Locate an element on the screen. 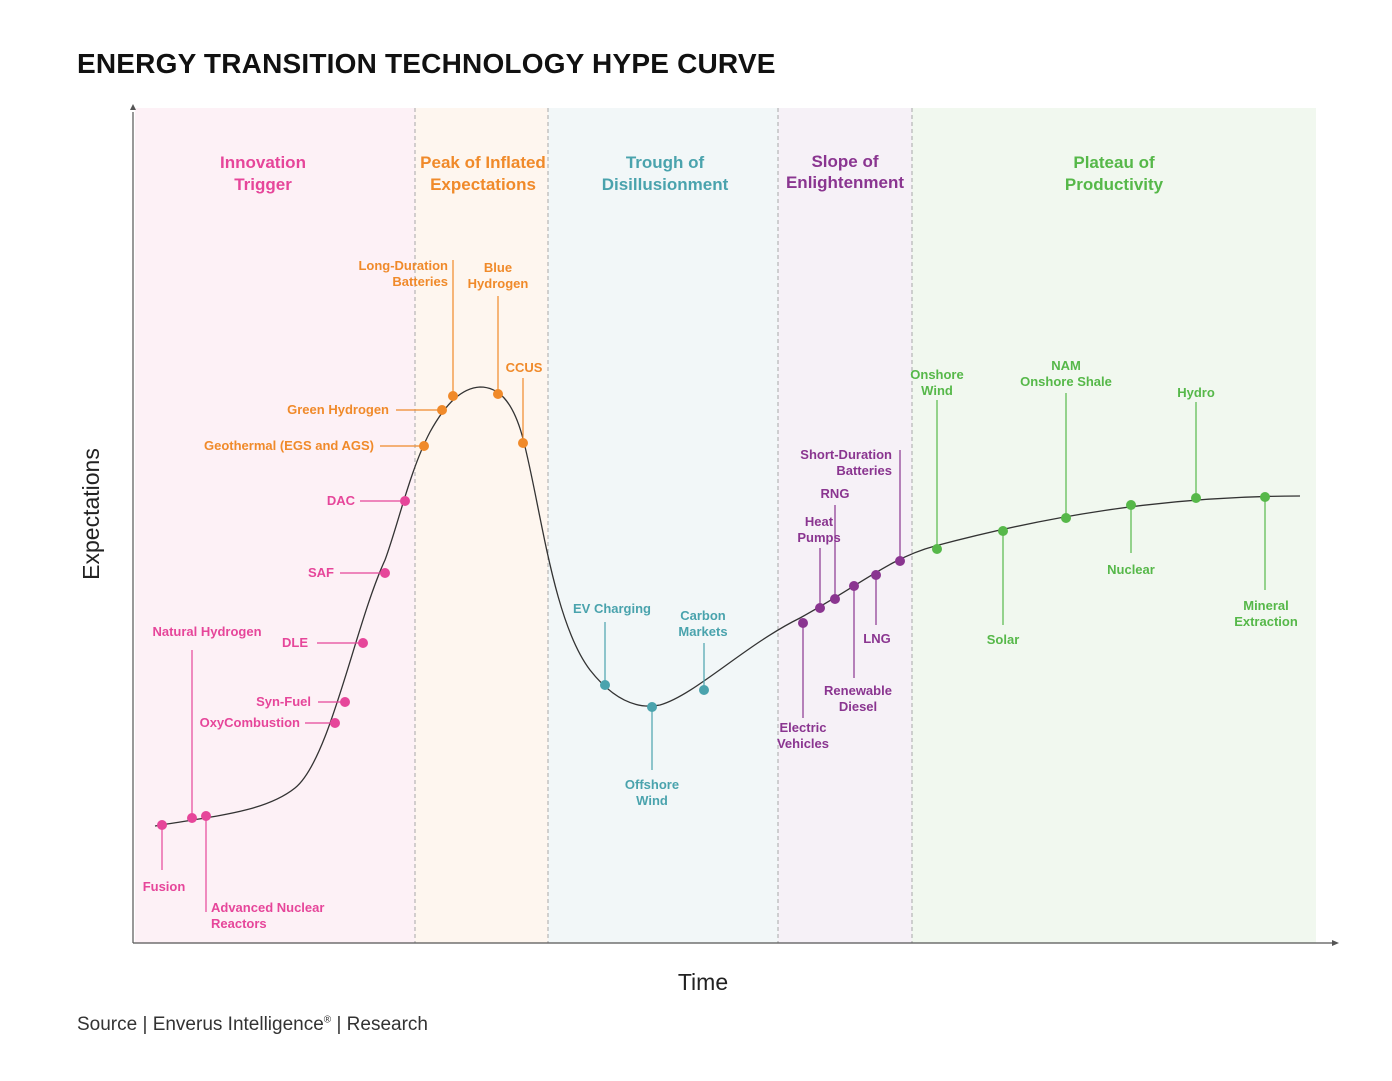 The width and height of the screenshot is (1392, 1081). tech-label-line: Geothermal (EGS and AGS) is located at coordinates (289, 445).